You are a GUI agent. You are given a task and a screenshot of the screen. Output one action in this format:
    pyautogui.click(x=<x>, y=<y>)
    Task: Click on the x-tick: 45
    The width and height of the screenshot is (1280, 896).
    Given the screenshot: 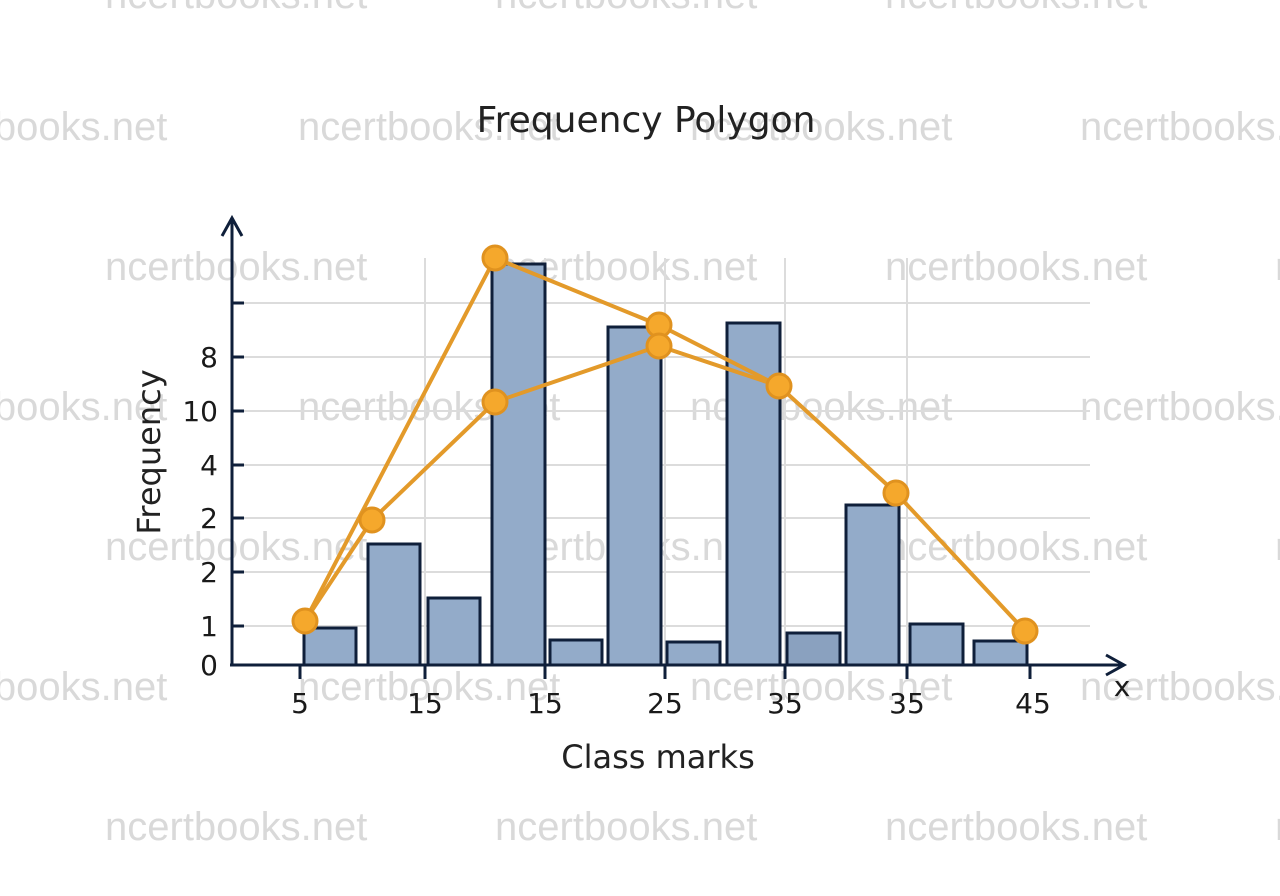 What is the action you would take?
    pyautogui.click(x=1033, y=703)
    